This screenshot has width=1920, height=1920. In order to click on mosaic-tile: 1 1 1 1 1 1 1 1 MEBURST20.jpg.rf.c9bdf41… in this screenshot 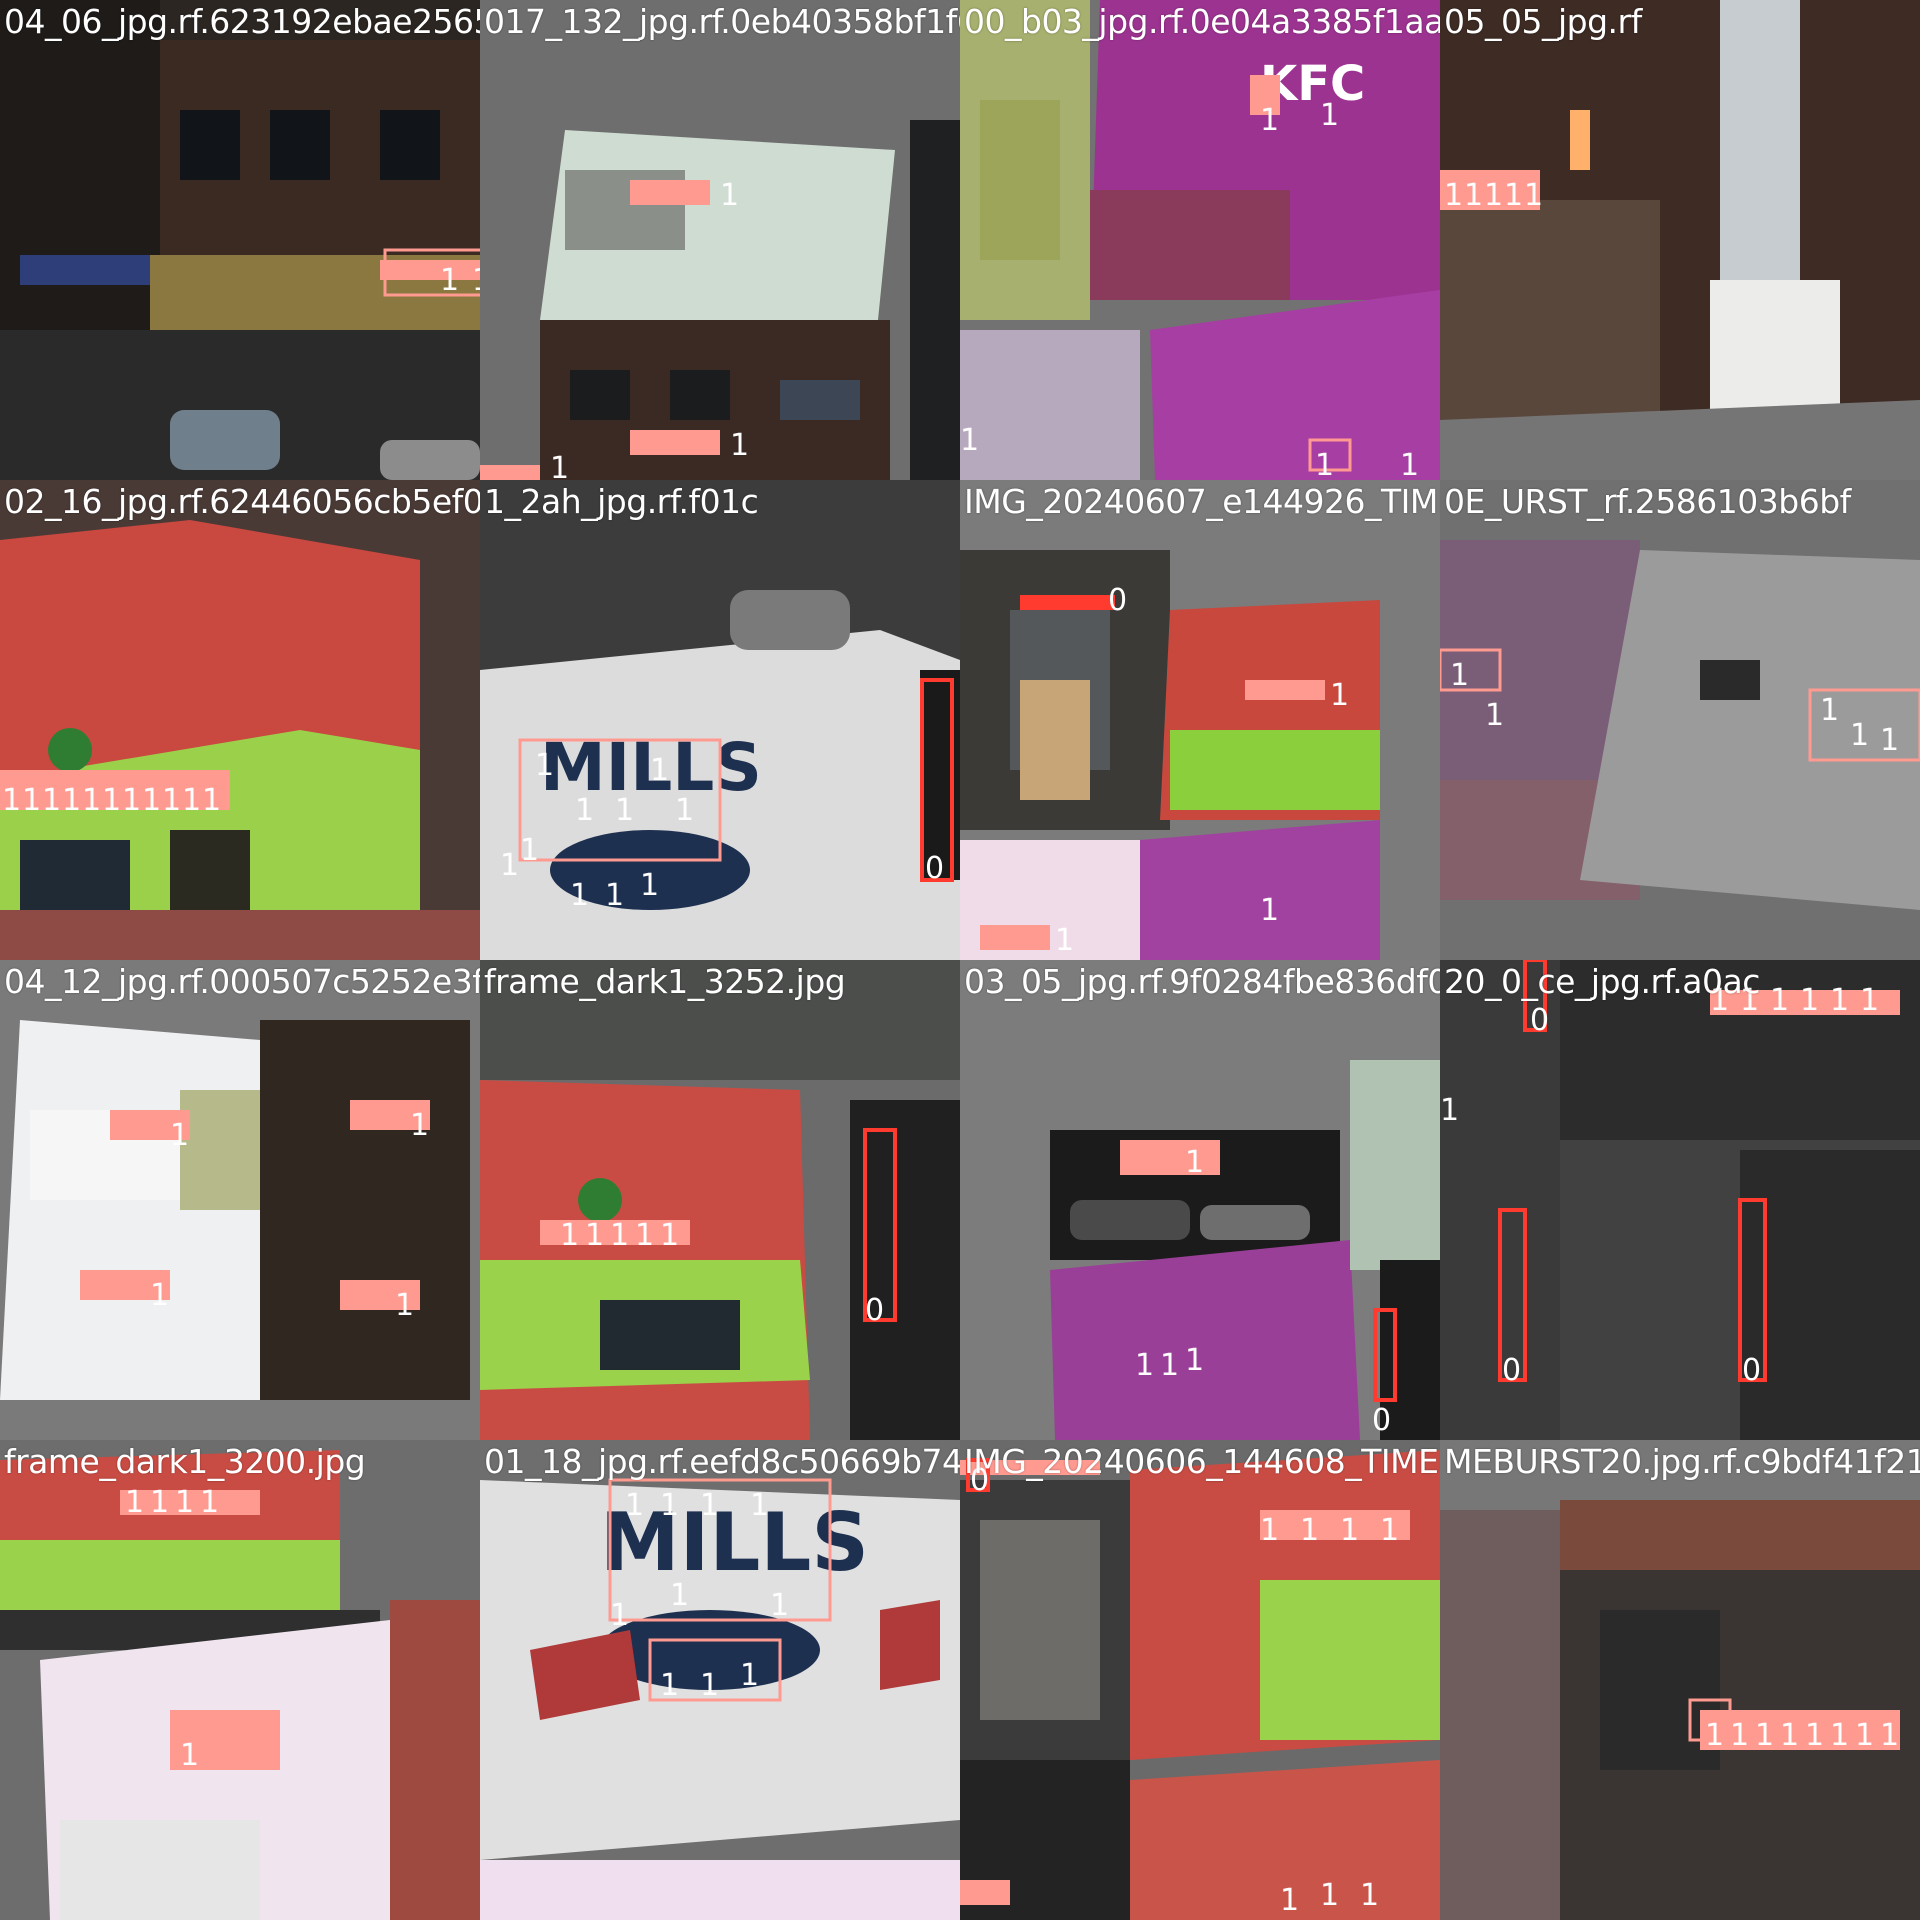, I will do `click(1680, 1680)`.